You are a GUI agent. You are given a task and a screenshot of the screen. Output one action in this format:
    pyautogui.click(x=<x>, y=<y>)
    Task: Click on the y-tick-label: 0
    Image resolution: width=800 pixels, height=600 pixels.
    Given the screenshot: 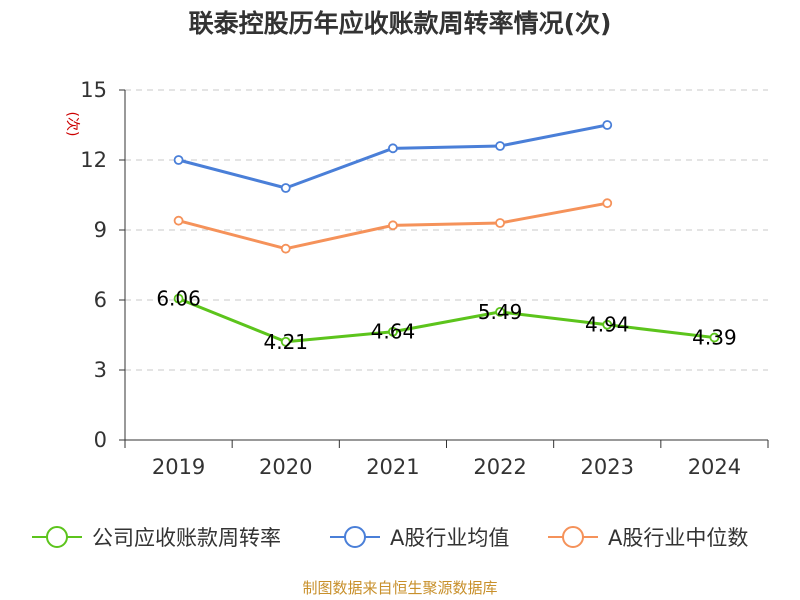 What is the action you would take?
    pyautogui.click(x=100, y=440)
    